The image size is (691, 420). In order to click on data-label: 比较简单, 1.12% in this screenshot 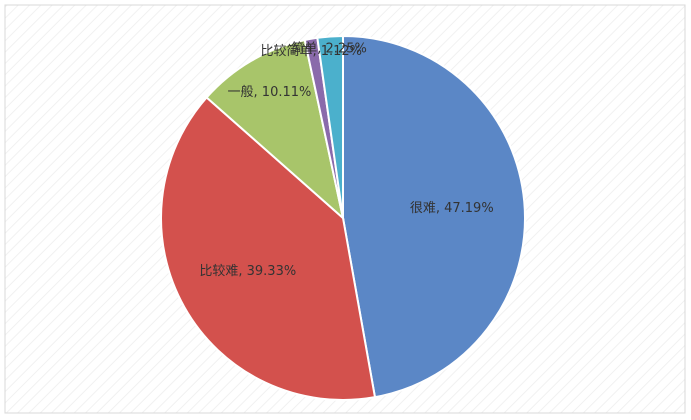, I will do `click(311, 51)`.